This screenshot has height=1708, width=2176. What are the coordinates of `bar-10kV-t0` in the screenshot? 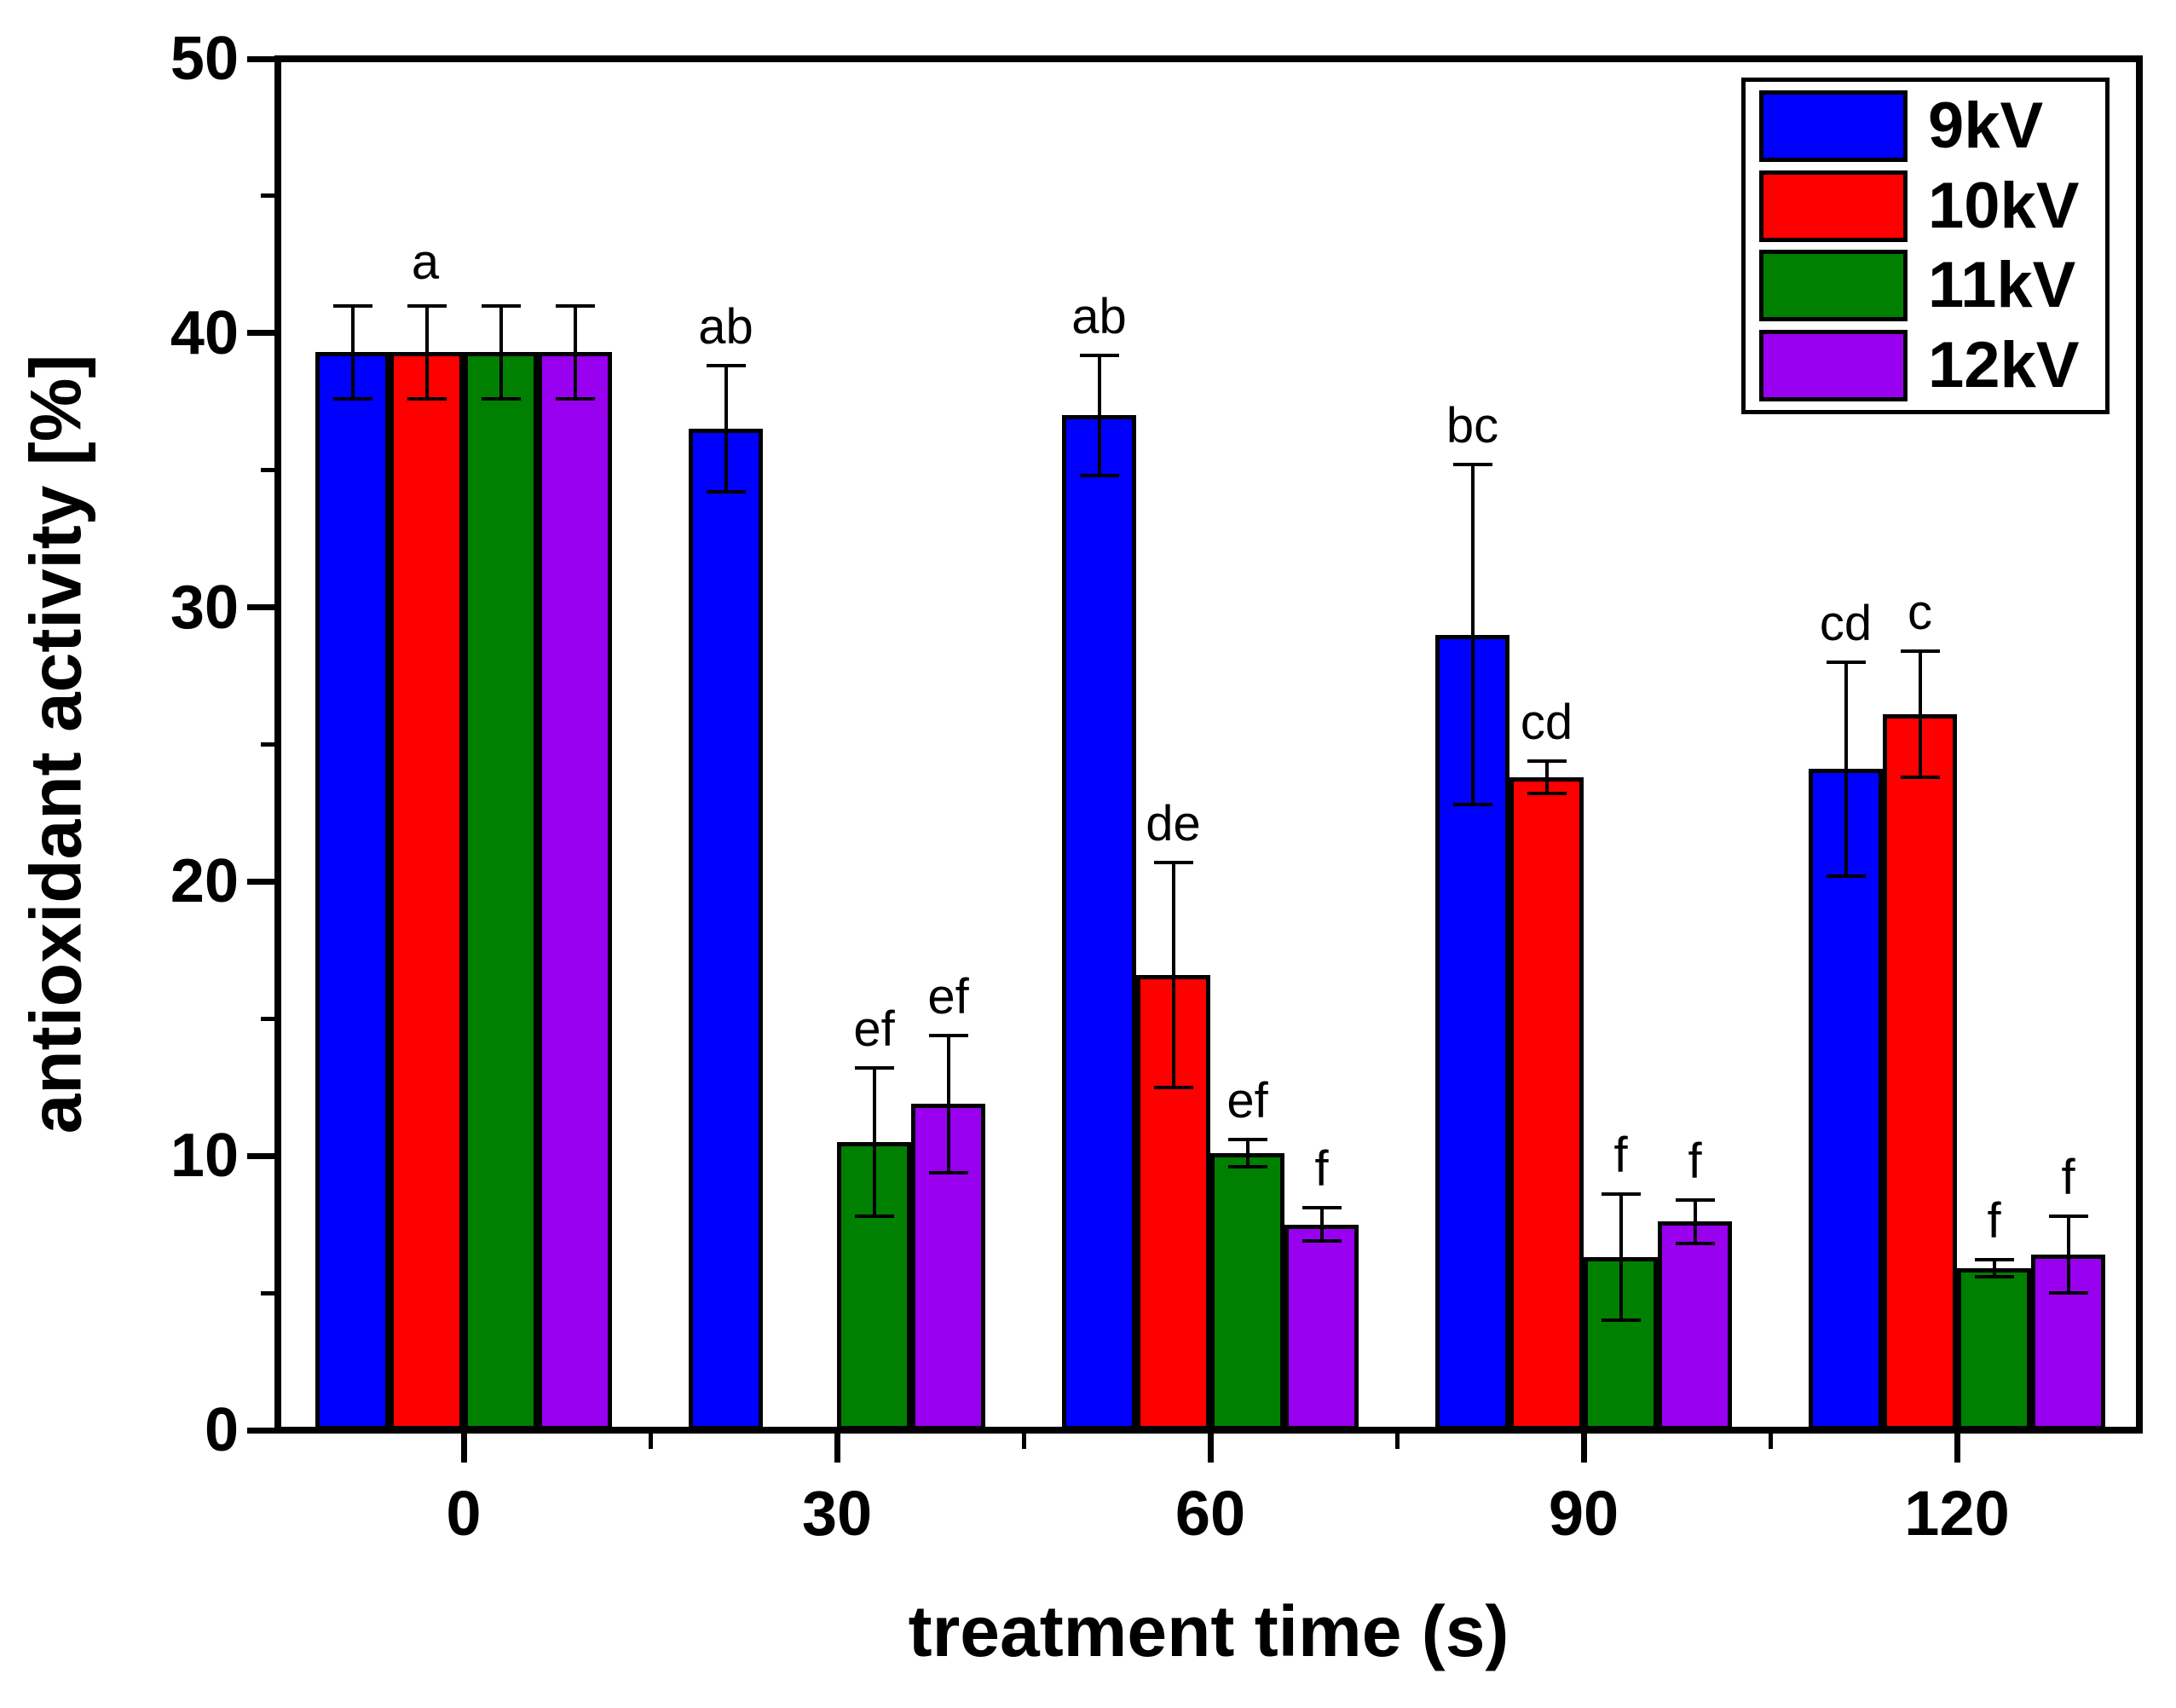 It's located at (427, 891).